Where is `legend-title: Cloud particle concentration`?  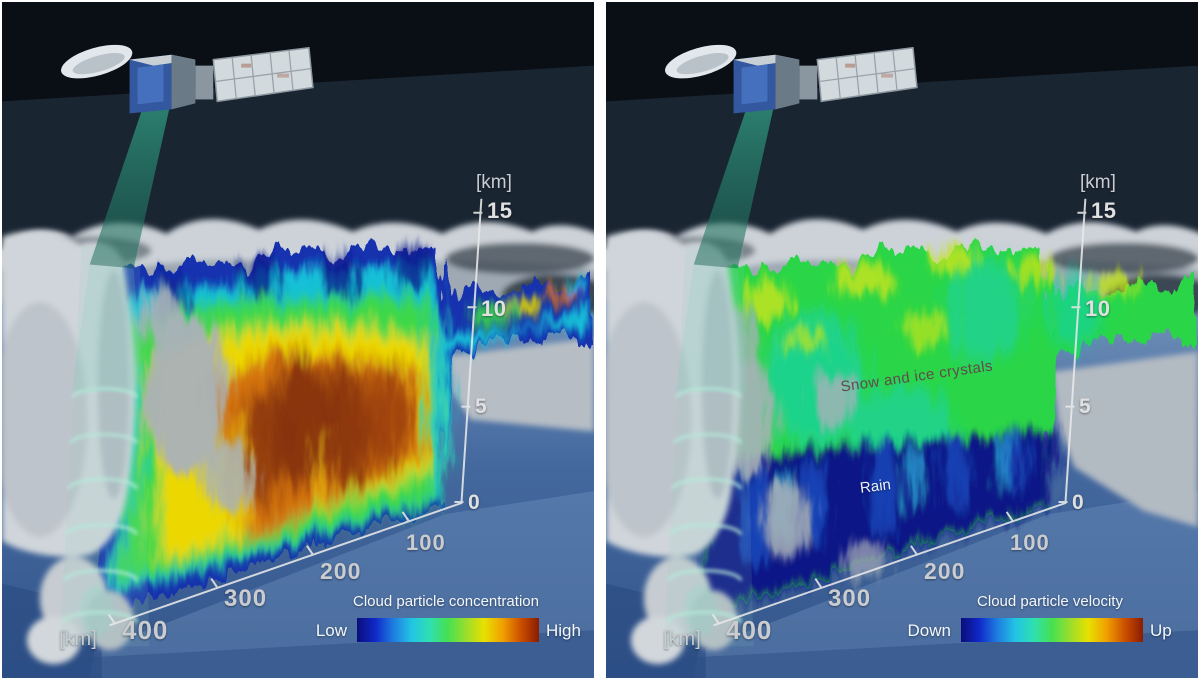
legend-title: Cloud particle concentration is located at coordinates (446, 601).